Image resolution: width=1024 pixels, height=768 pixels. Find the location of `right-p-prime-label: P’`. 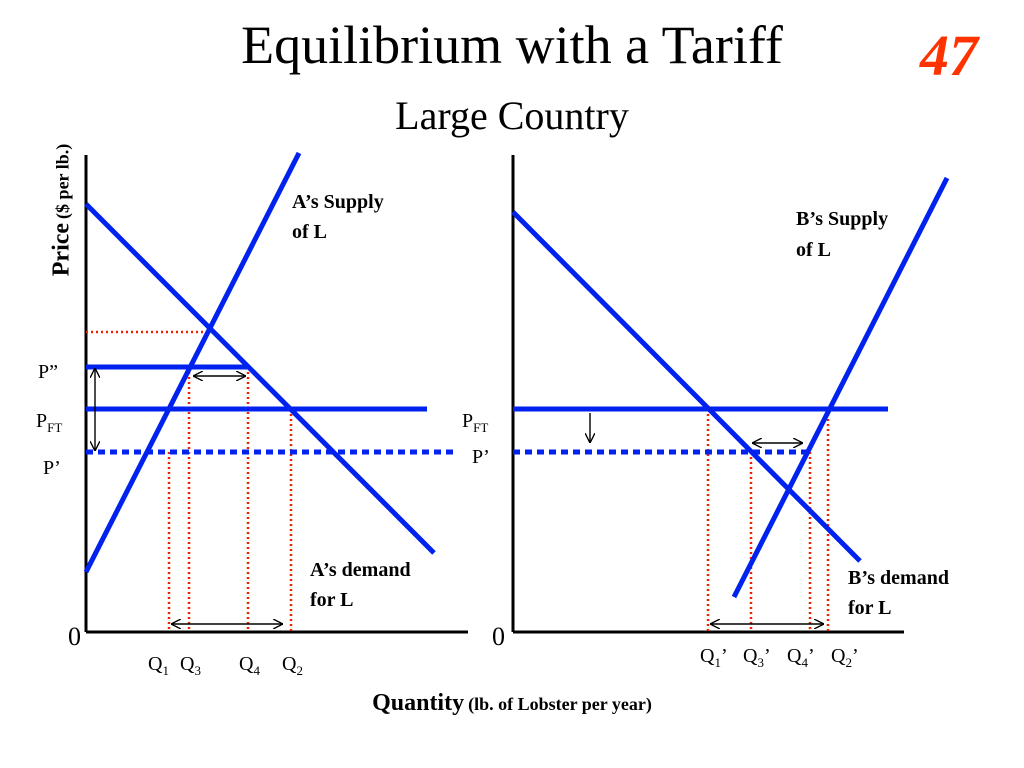

right-p-prime-label: P’ is located at coordinates (481, 457).